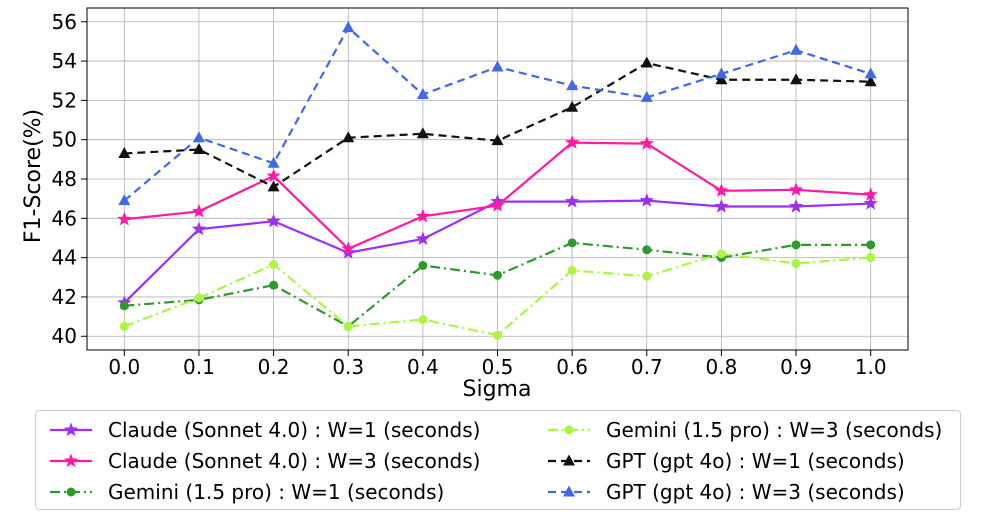  What do you see at coordinates (64, 258) in the screenshot?
I see `y-tick-label: 44` at bounding box center [64, 258].